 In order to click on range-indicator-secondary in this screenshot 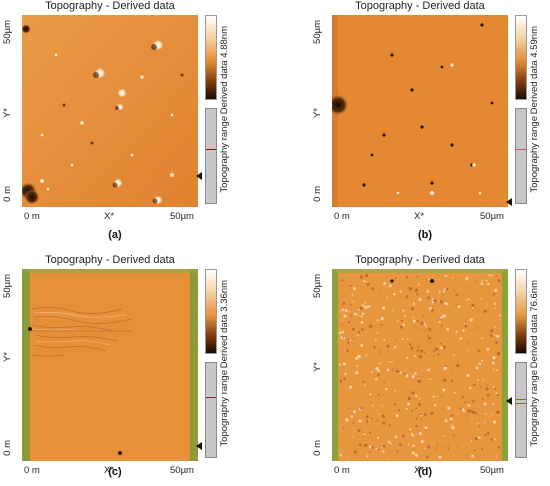, I will do `click(521, 403)`.